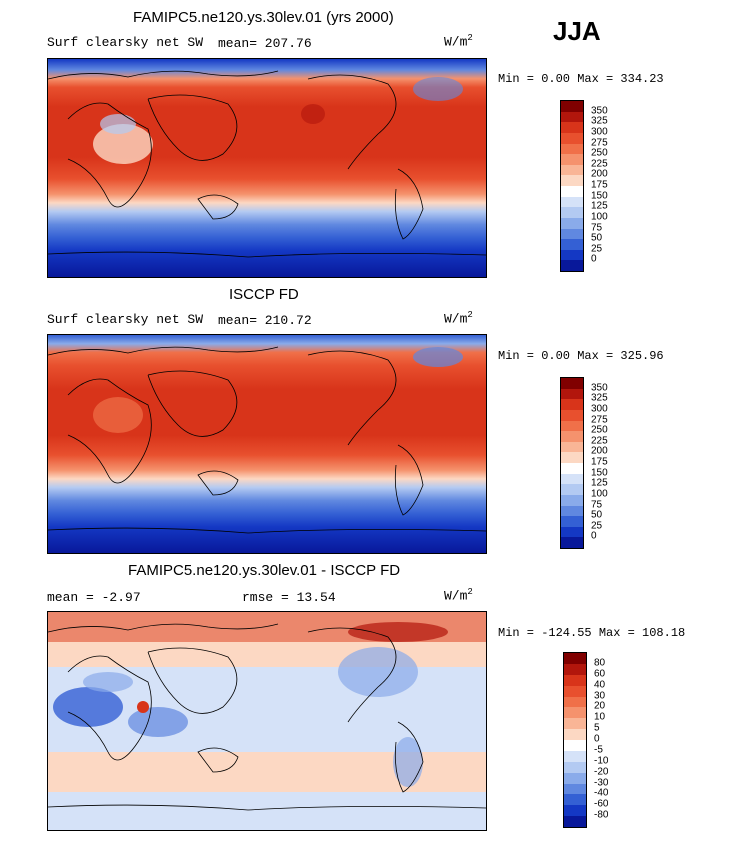 This screenshot has width=733, height=841. What do you see at coordinates (265, 43) in the screenshot?
I see `panel-1-mean-label: mean= 207.76` at bounding box center [265, 43].